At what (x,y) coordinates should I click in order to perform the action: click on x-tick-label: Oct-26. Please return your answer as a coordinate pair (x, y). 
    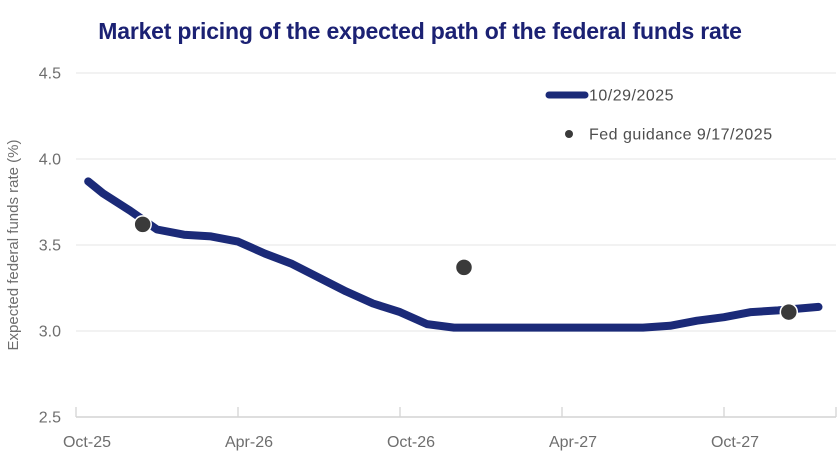
    Looking at the image, I should click on (411, 442).